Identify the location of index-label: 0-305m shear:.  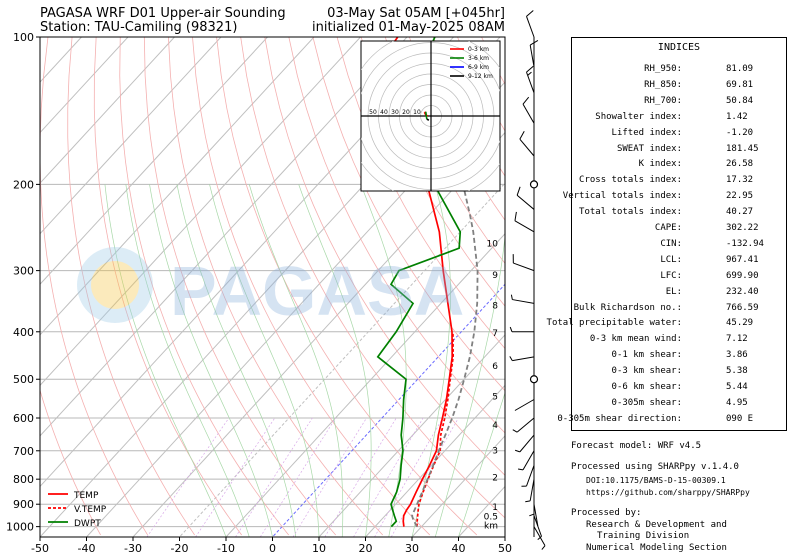
(646, 402).